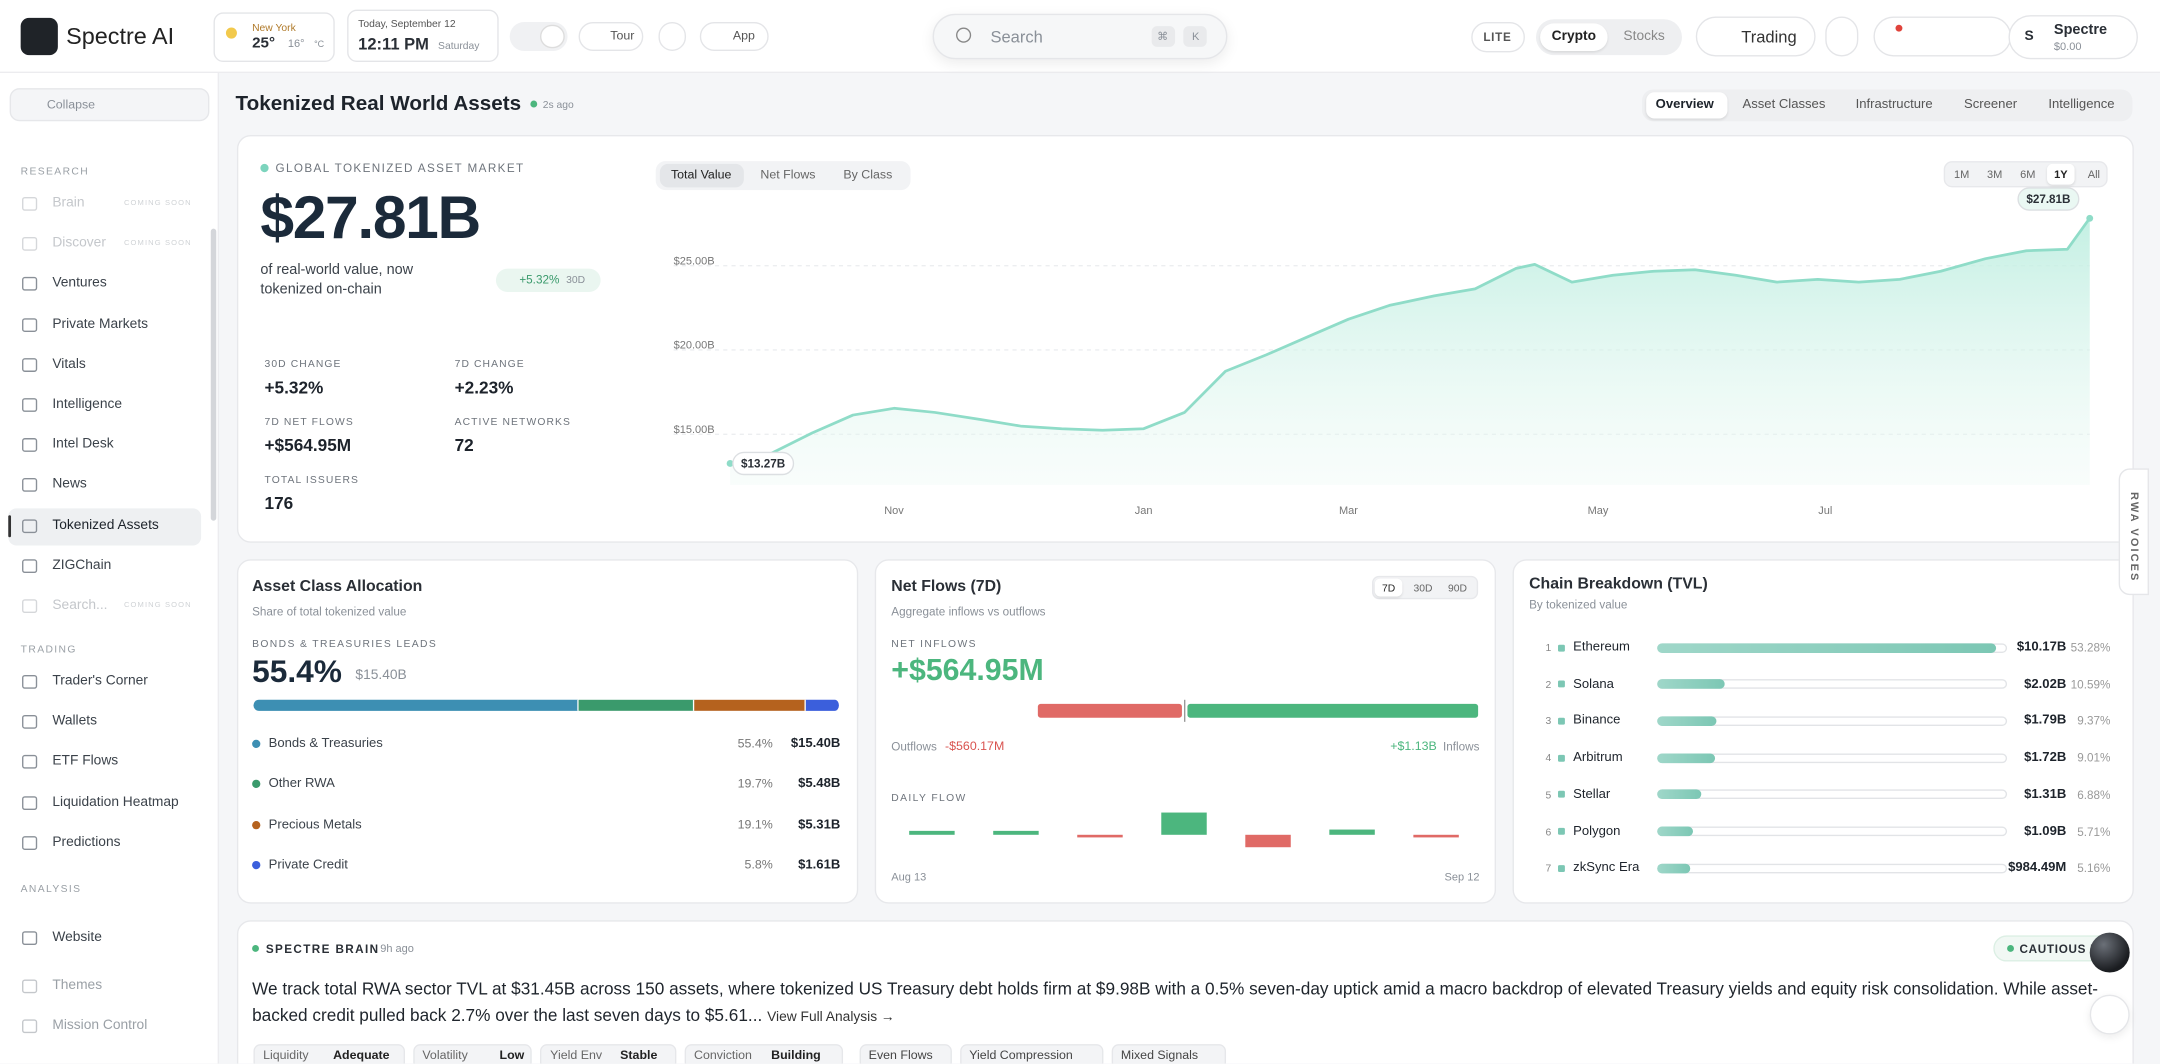 The height and width of the screenshot is (1064, 2160). Describe the element at coordinates (1457, 588) in the screenshot. I see `flow-range: 90D` at that location.